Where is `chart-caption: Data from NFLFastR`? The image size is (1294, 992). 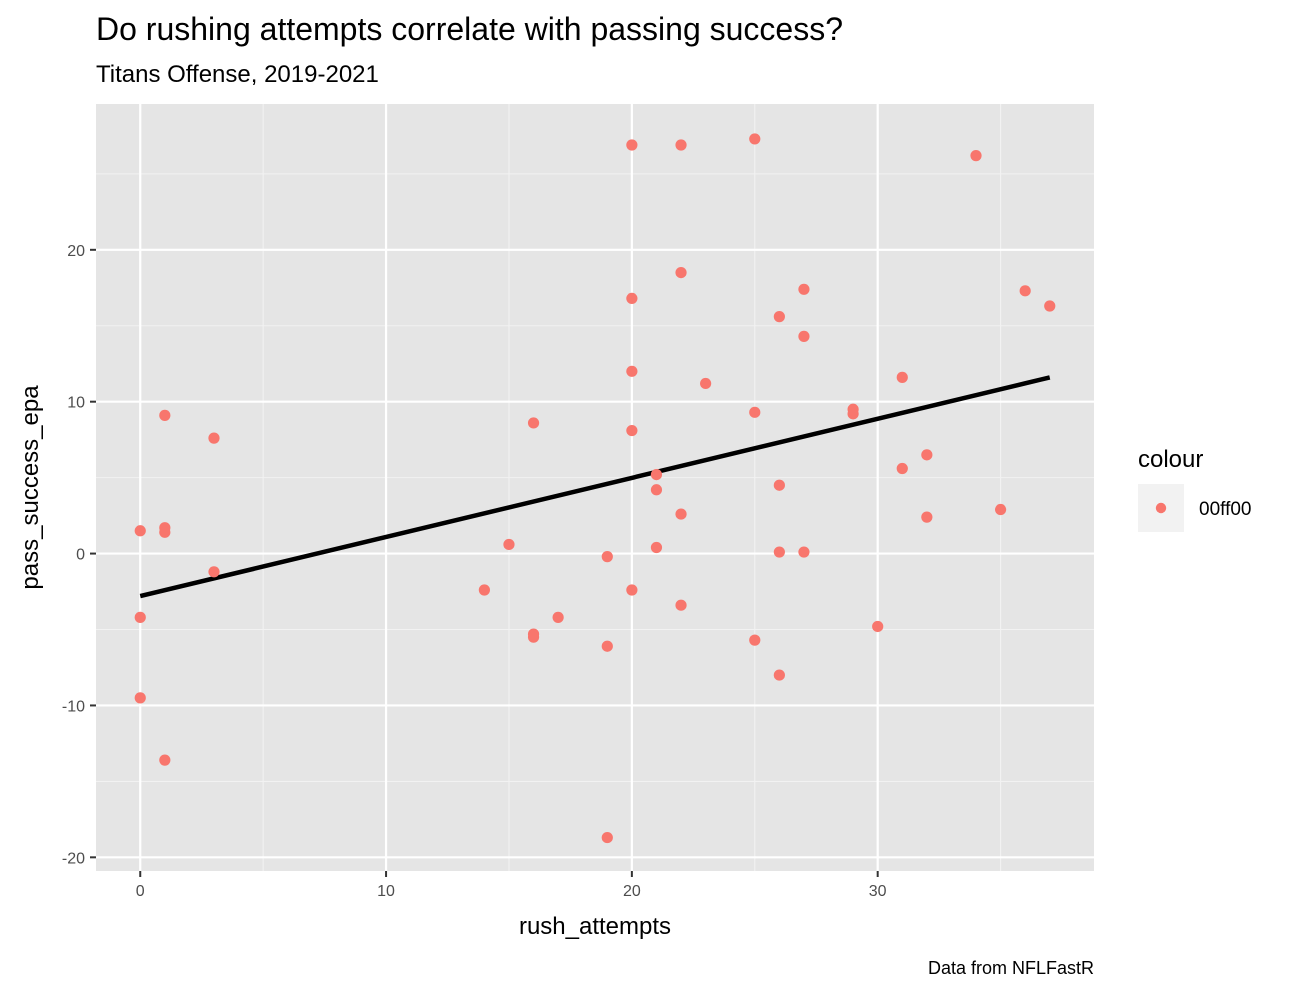 chart-caption: Data from NFLFastR is located at coordinates (1011, 968).